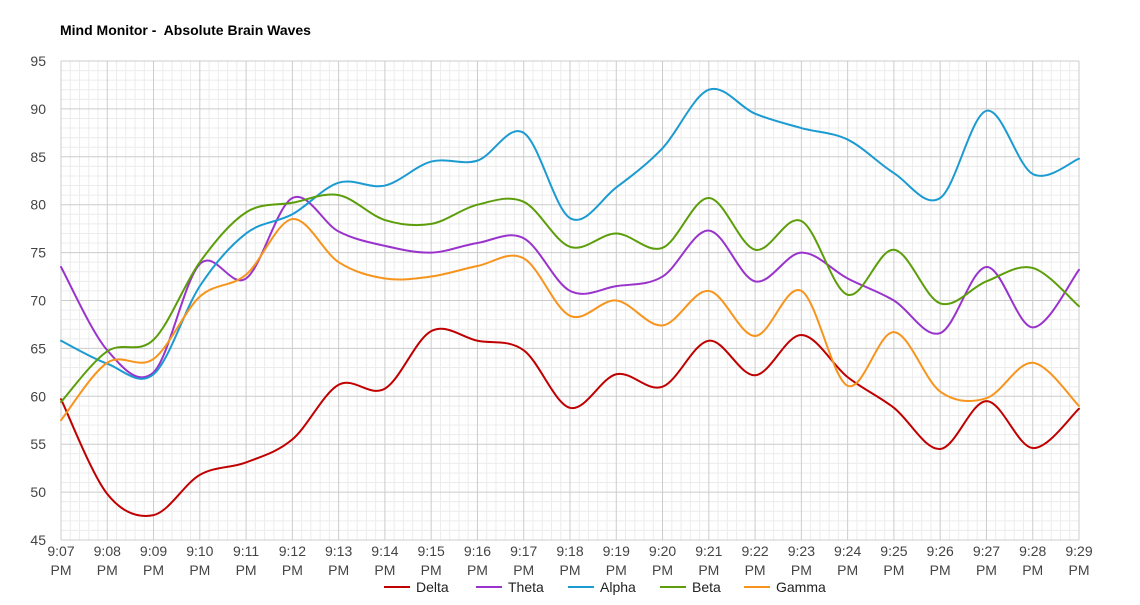 This screenshot has width=1140, height=605. I want to click on x-tick-label: 9:24 PM, so click(847, 560).